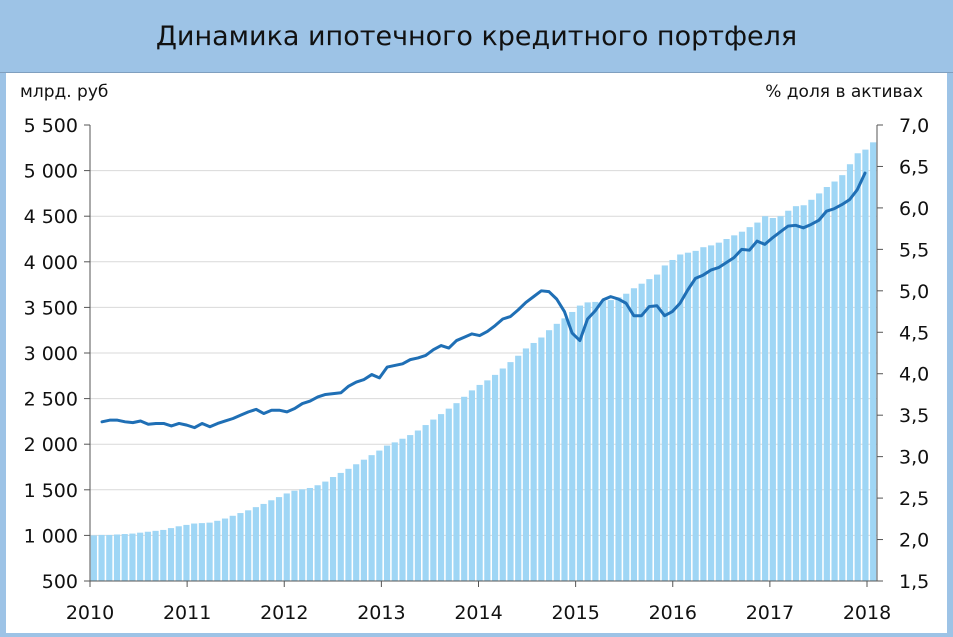 The width and height of the screenshot is (953, 637). What do you see at coordinates (60, 582) in the screenshot?
I see `left-tick-label: 500` at bounding box center [60, 582].